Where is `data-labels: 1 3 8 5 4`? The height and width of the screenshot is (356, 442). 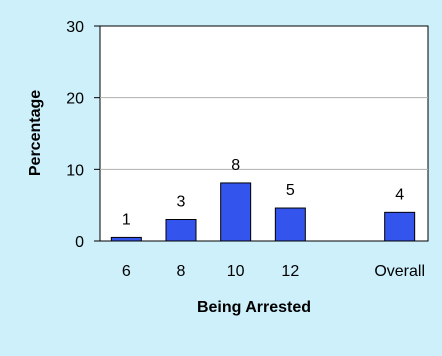 data-labels: 1 3 8 5 4 is located at coordinates (263, 192).